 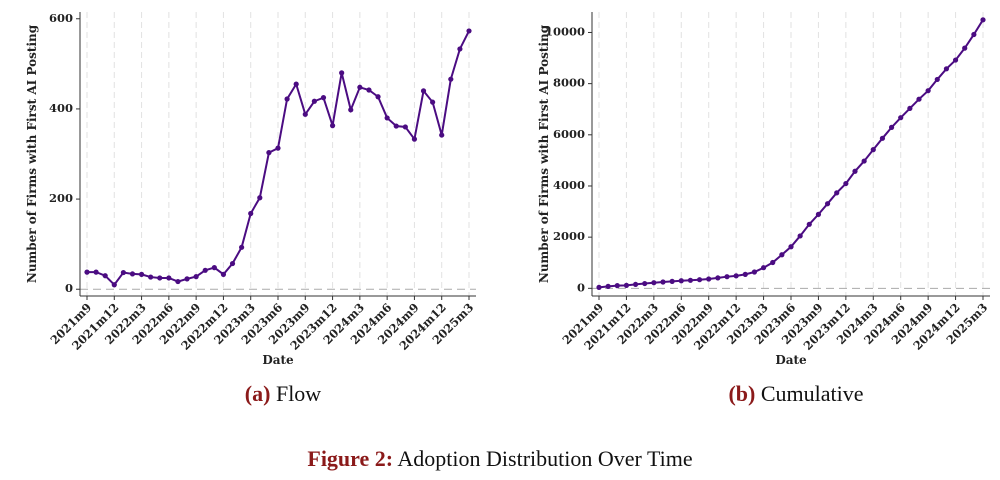 I want to click on y-tick-label: 8000, so click(x=569, y=83).